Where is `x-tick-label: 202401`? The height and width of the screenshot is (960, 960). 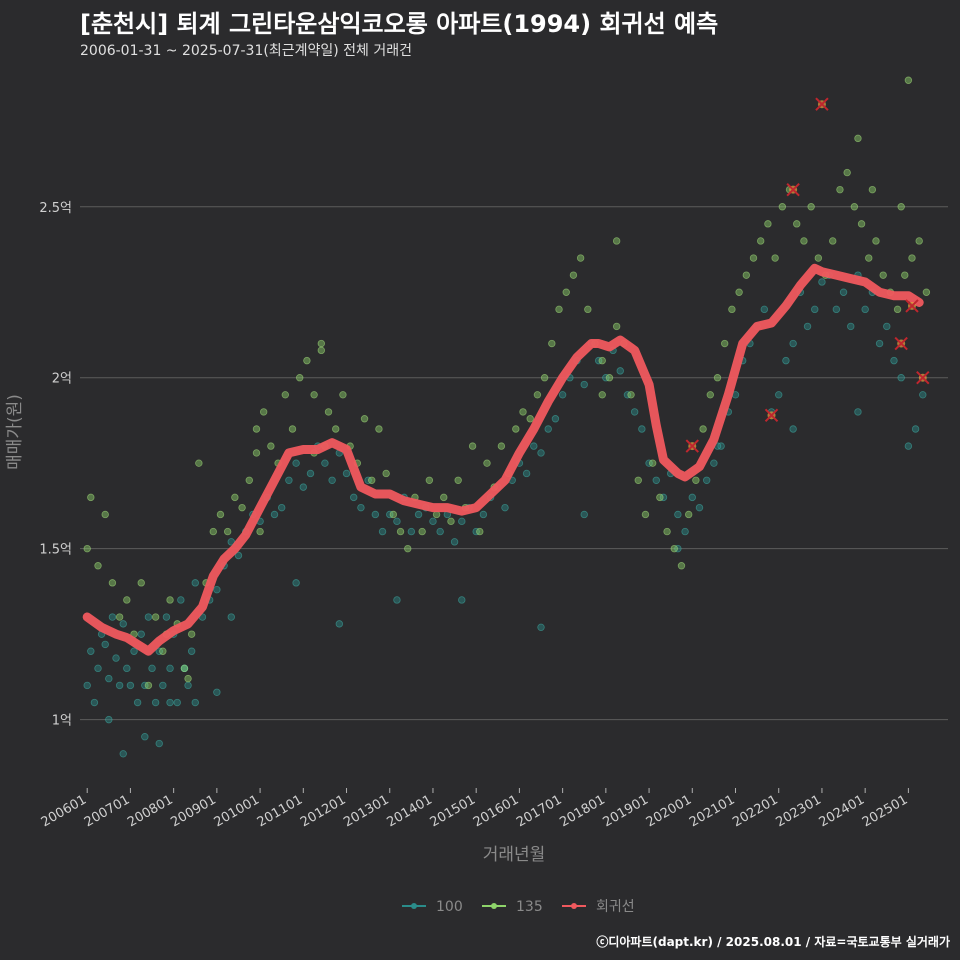 x-tick-label: 202401 is located at coordinates (842, 811).